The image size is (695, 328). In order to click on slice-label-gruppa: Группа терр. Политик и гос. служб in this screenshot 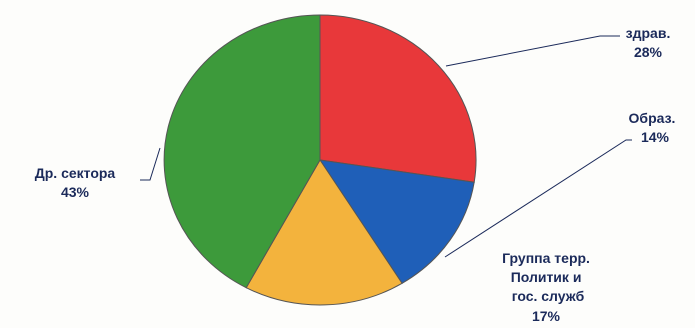, I will do `click(548, 277)`.